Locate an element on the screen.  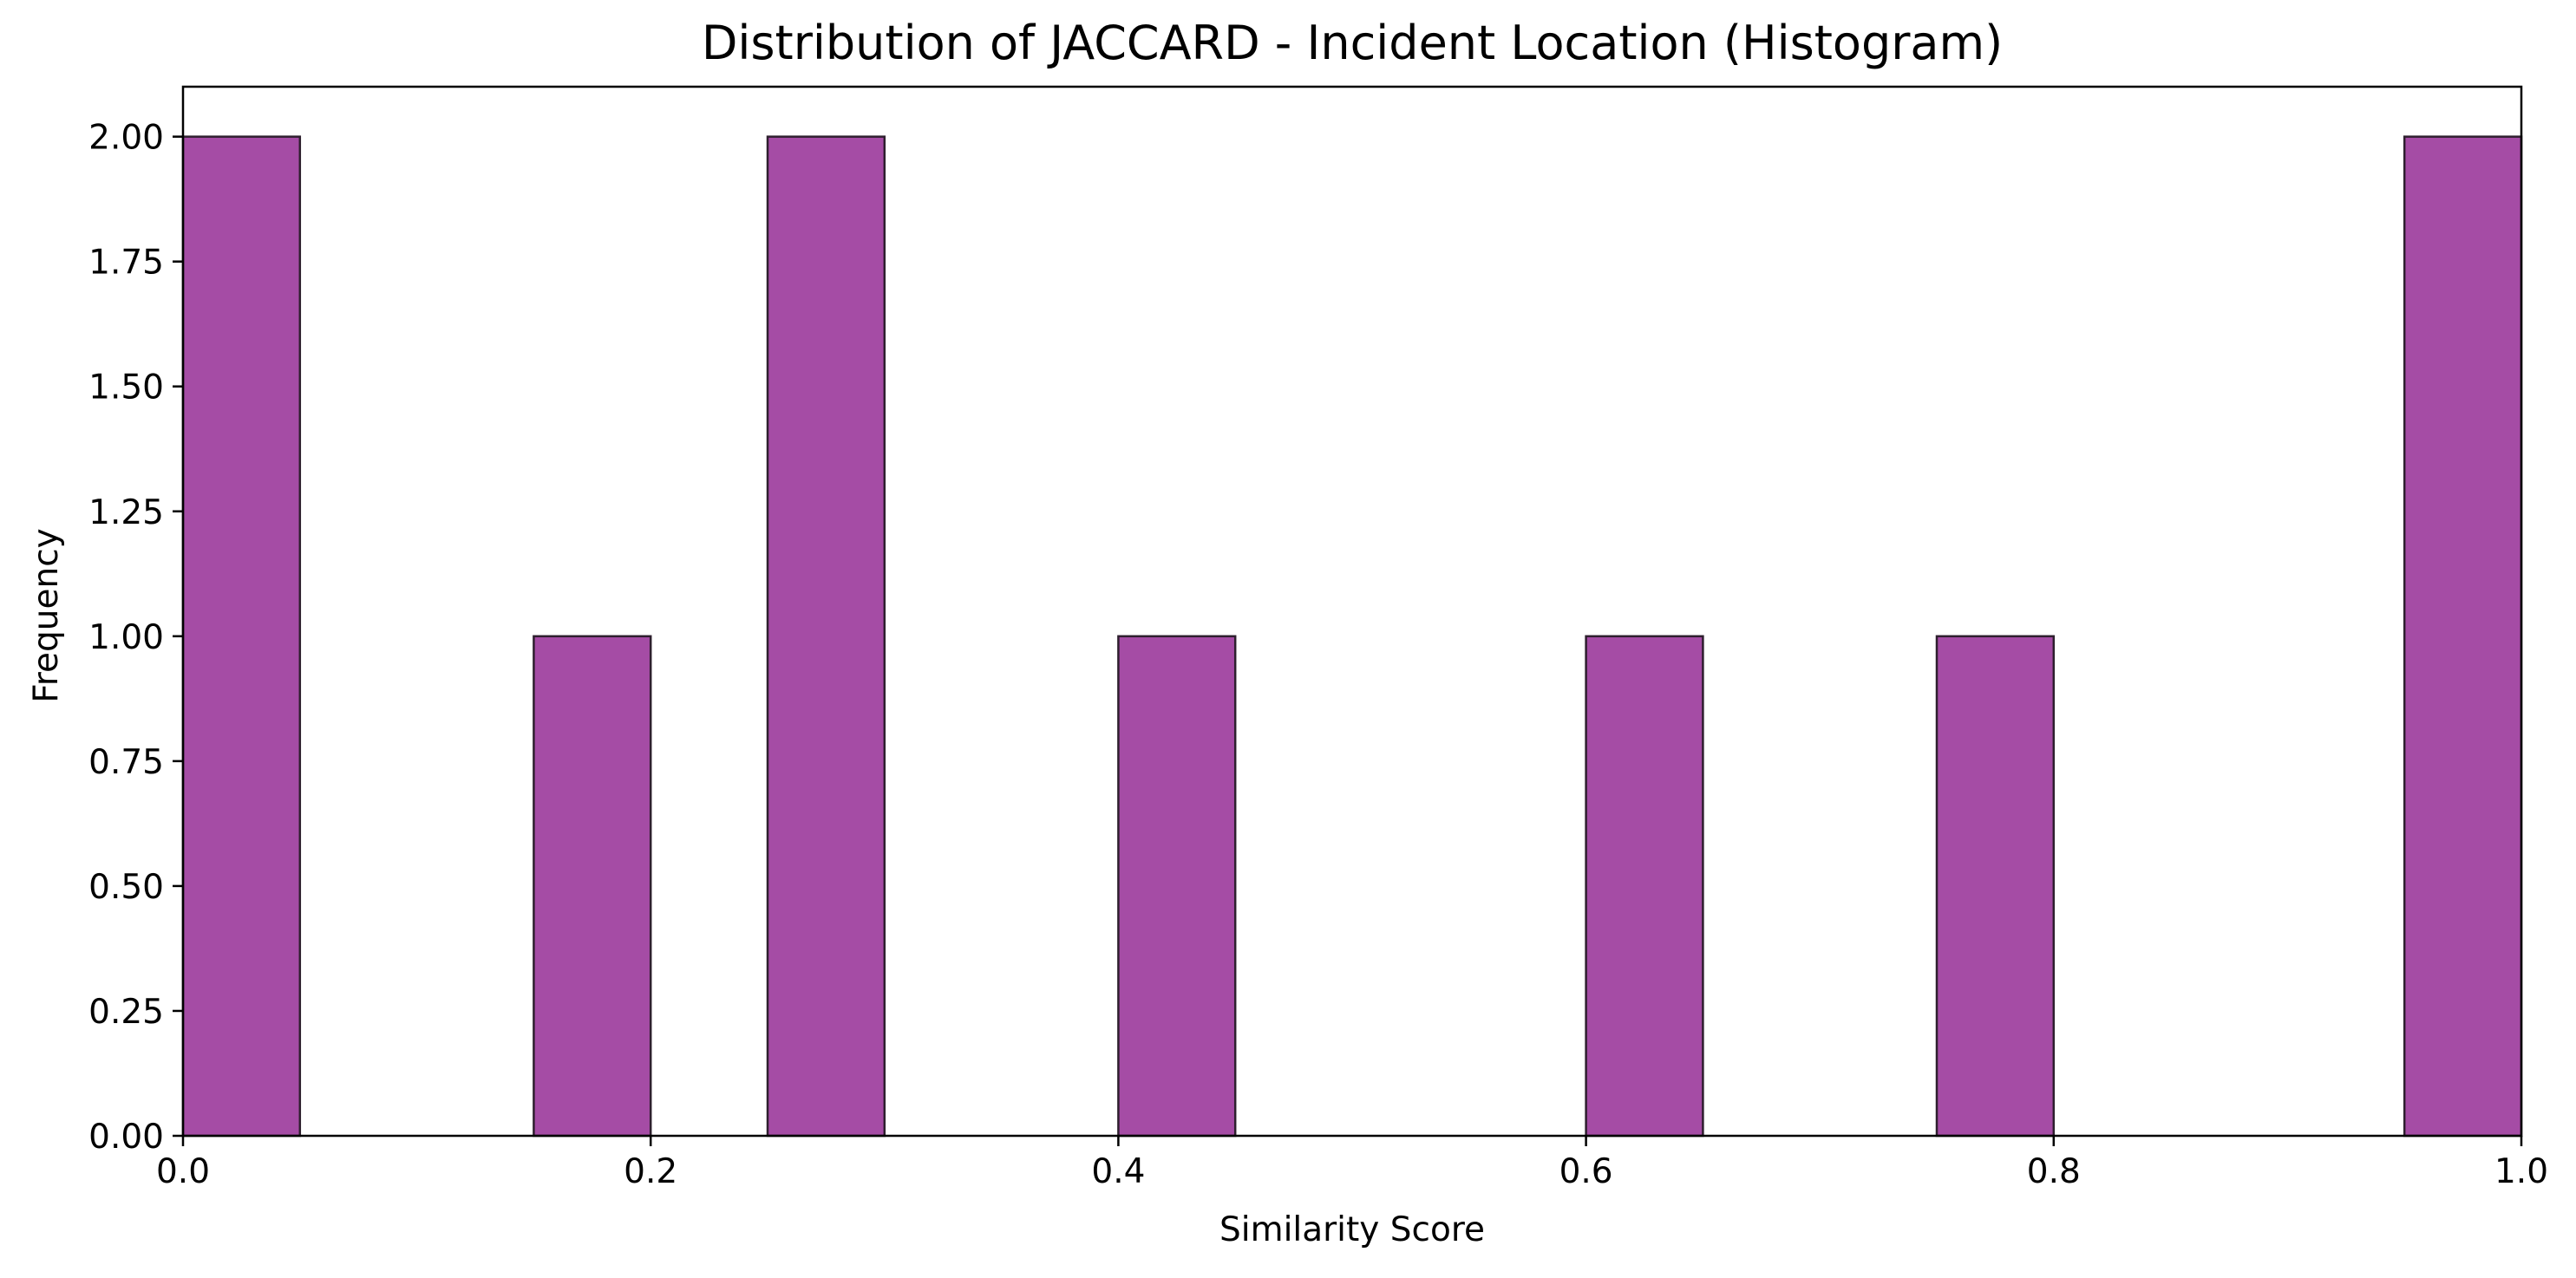
y-tick-label-0: 0.00 is located at coordinates (126, 1137).